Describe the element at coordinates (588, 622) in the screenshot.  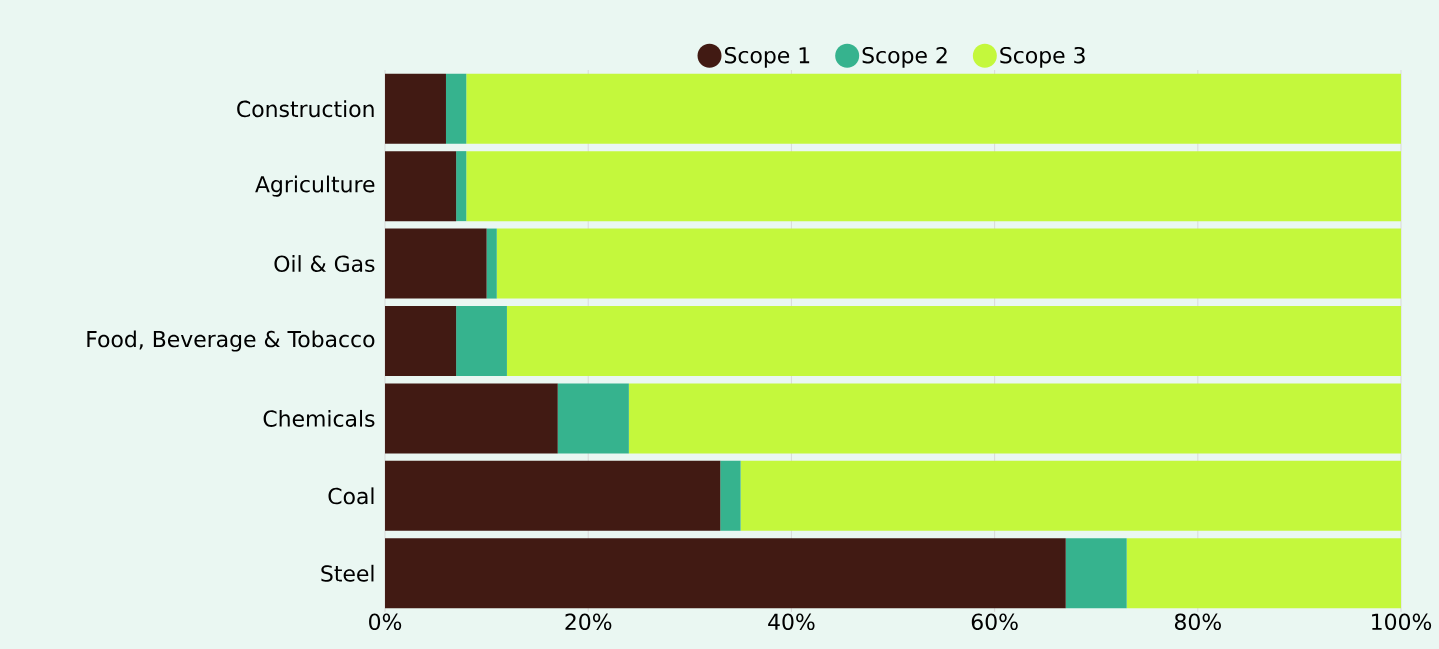
I see `x-tick-label: 20%` at that location.